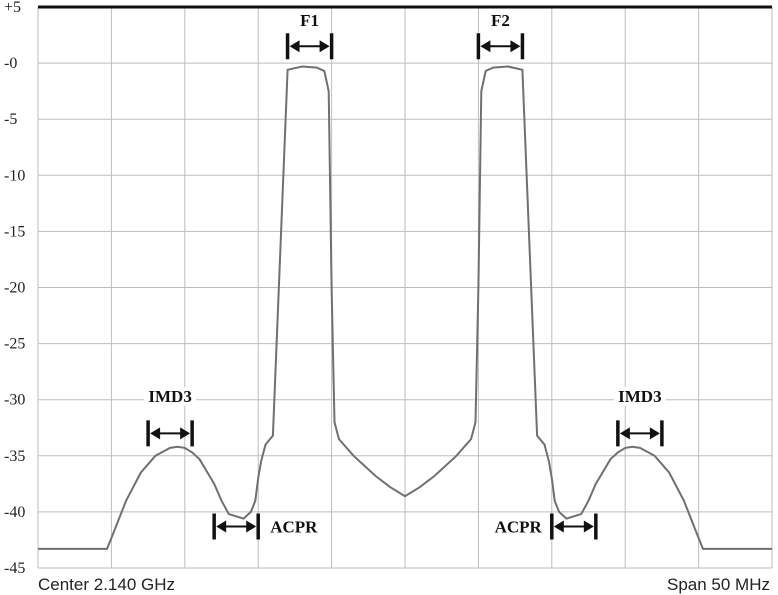 This screenshot has width=778, height=595. What do you see at coordinates (14, 175) in the screenshot?
I see `y-tick-label: -10` at bounding box center [14, 175].